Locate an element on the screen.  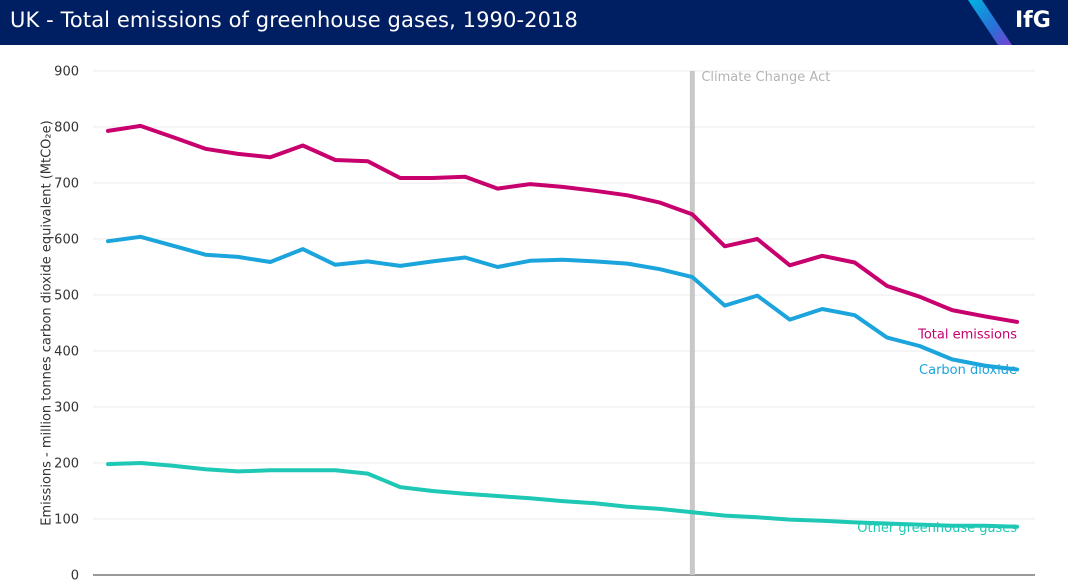
y-tick-label: 200 is located at coordinates (66, 464).